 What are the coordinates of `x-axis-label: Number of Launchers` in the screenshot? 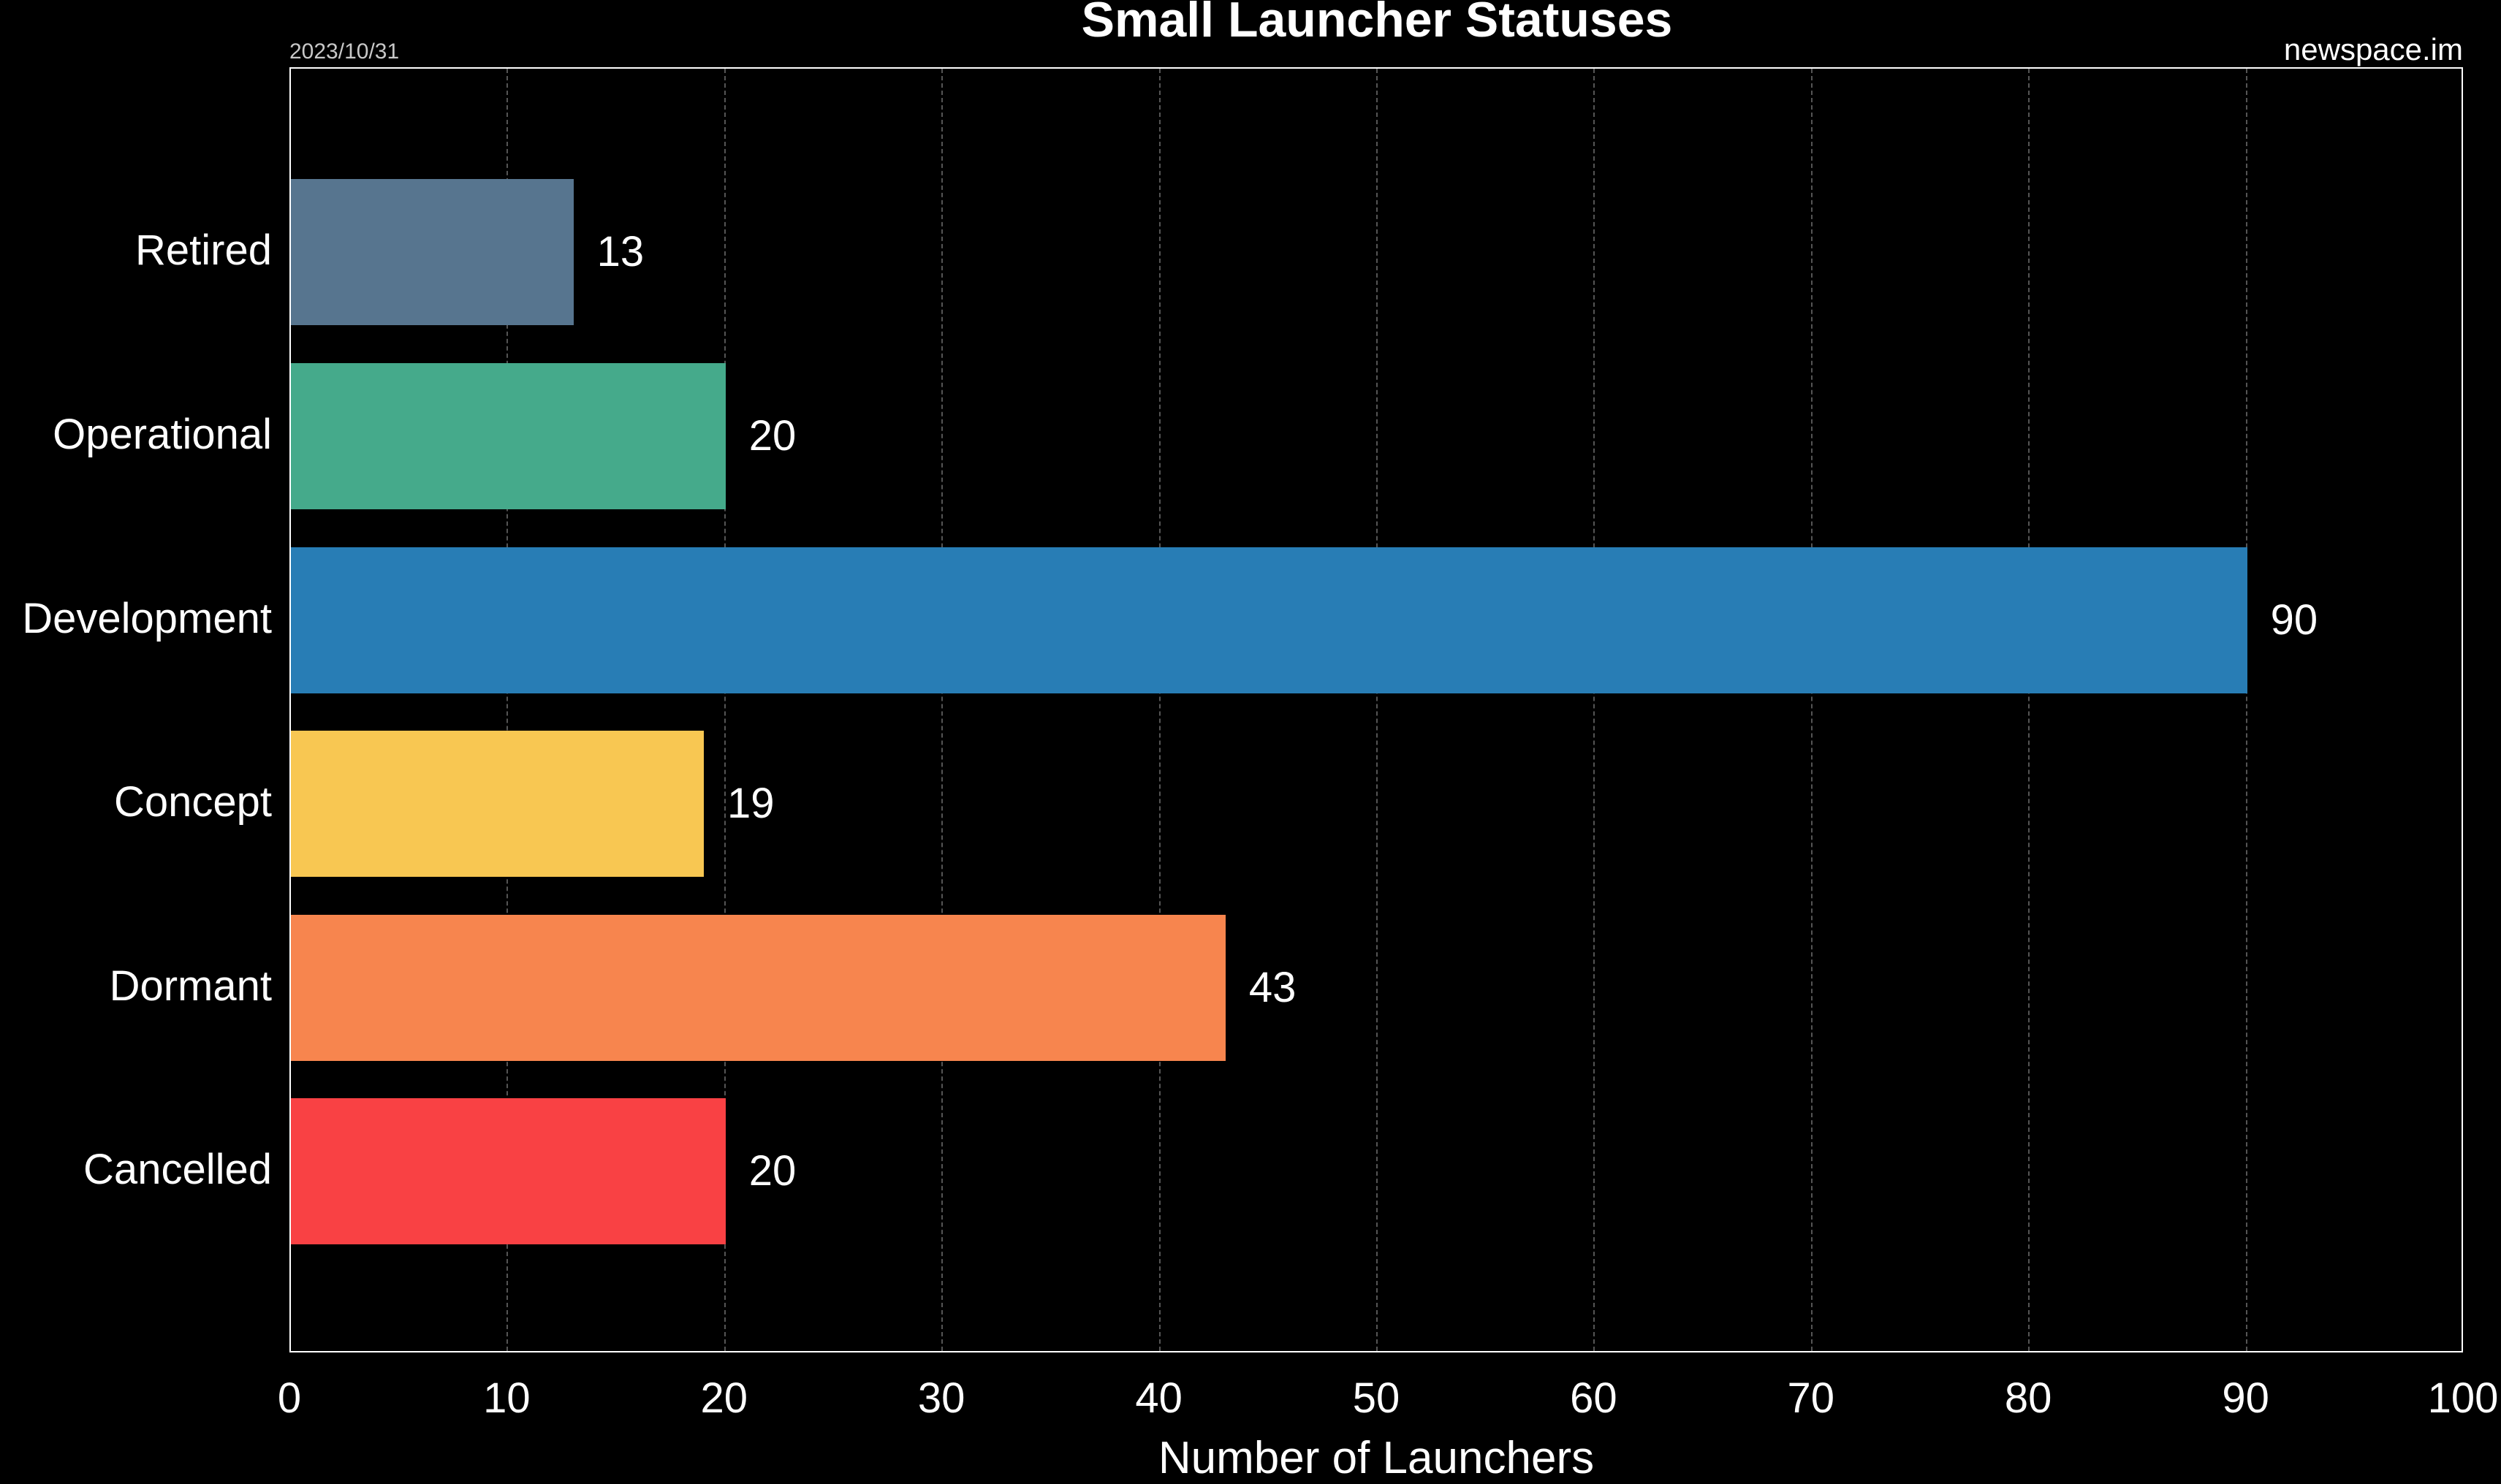 It's located at (1376, 1458).